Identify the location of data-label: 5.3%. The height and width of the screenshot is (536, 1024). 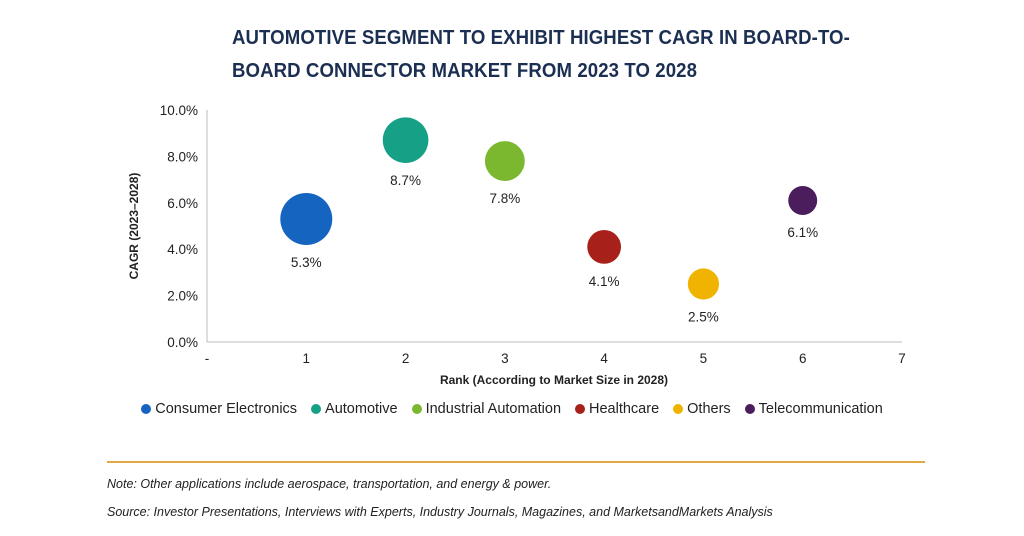
(306, 262).